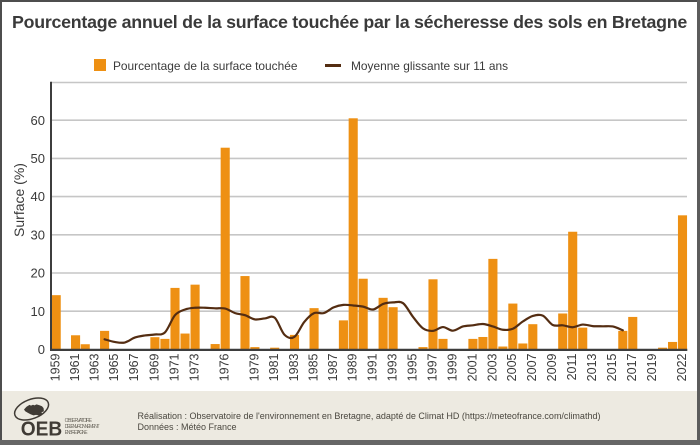 The image size is (700, 445). What do you see at coordinates (38, 311) in the screenshot?
I see `svg-text: 10` at bounding box center [38, 311].